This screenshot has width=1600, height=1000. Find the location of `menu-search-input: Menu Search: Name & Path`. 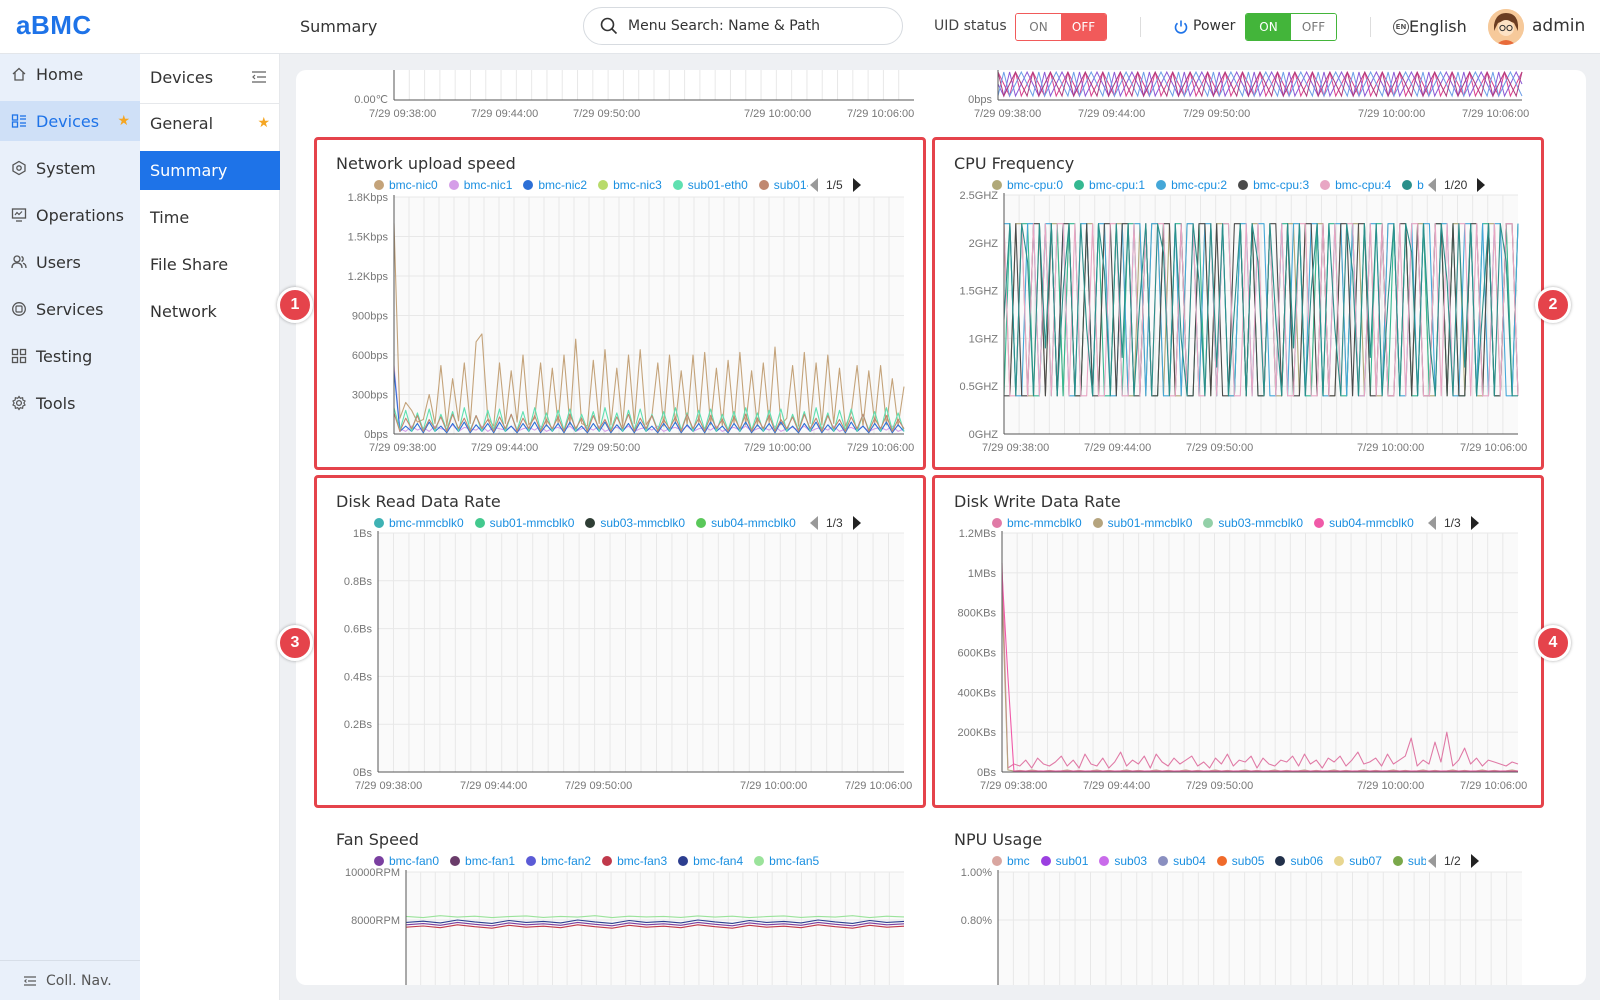

menu-search-input: Menu Search: Name & Path is located at coordinates (743, 26).